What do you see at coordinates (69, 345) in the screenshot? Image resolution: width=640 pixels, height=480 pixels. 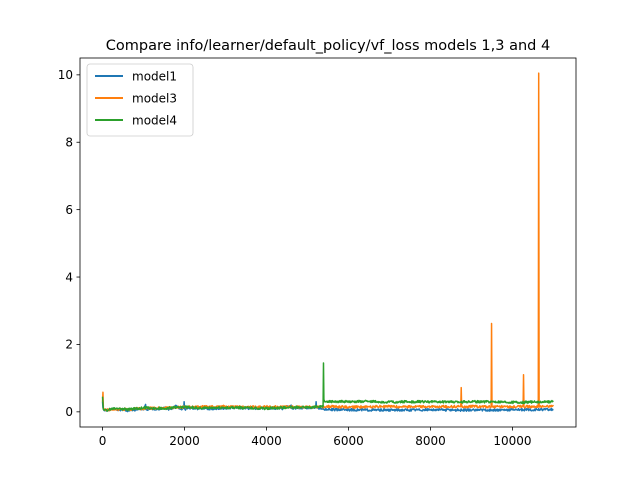 I see `y-tick-label: 2` at bounding box center [69, 345].